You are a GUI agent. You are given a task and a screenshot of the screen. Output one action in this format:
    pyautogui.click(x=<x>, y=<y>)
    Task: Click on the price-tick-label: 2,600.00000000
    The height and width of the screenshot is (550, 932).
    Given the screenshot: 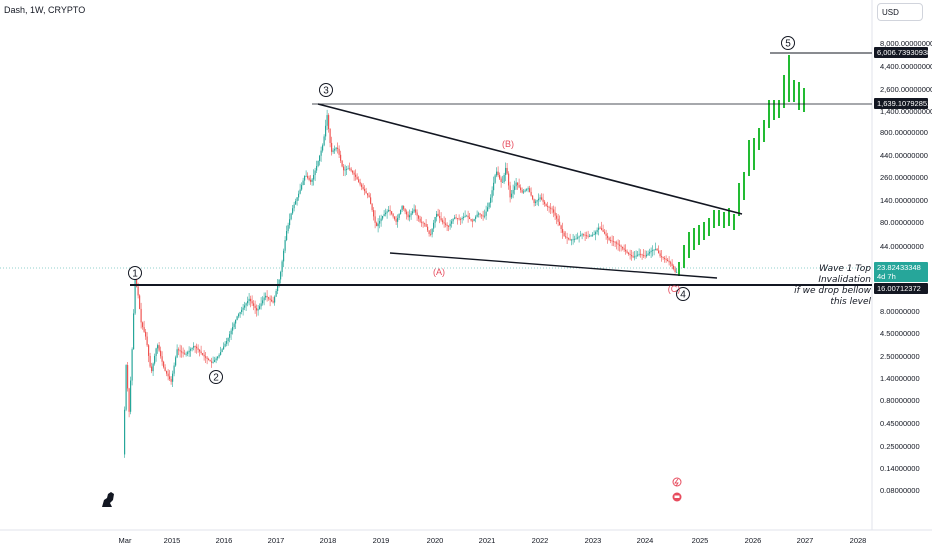 What is the action you would take?
    pyautogui.click(x=906, y=89)
    